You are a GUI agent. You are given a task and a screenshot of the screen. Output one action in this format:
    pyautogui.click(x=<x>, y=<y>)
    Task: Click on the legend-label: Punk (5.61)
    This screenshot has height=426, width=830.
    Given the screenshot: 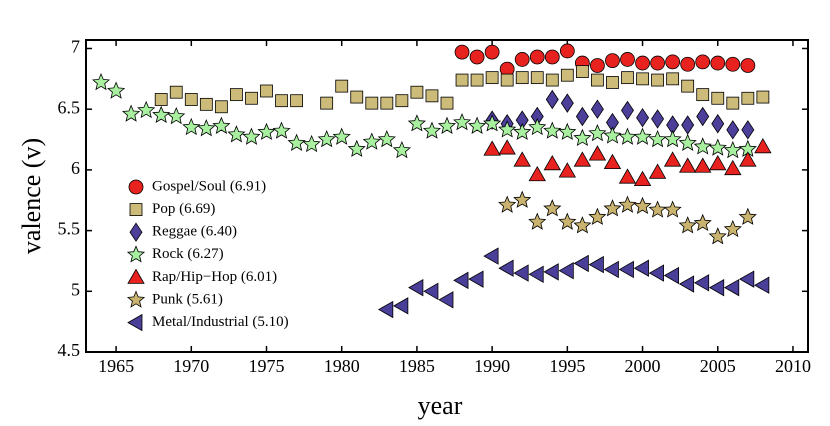 What is the action you would take?
    pyautogui.click(x=187, y=299)
    